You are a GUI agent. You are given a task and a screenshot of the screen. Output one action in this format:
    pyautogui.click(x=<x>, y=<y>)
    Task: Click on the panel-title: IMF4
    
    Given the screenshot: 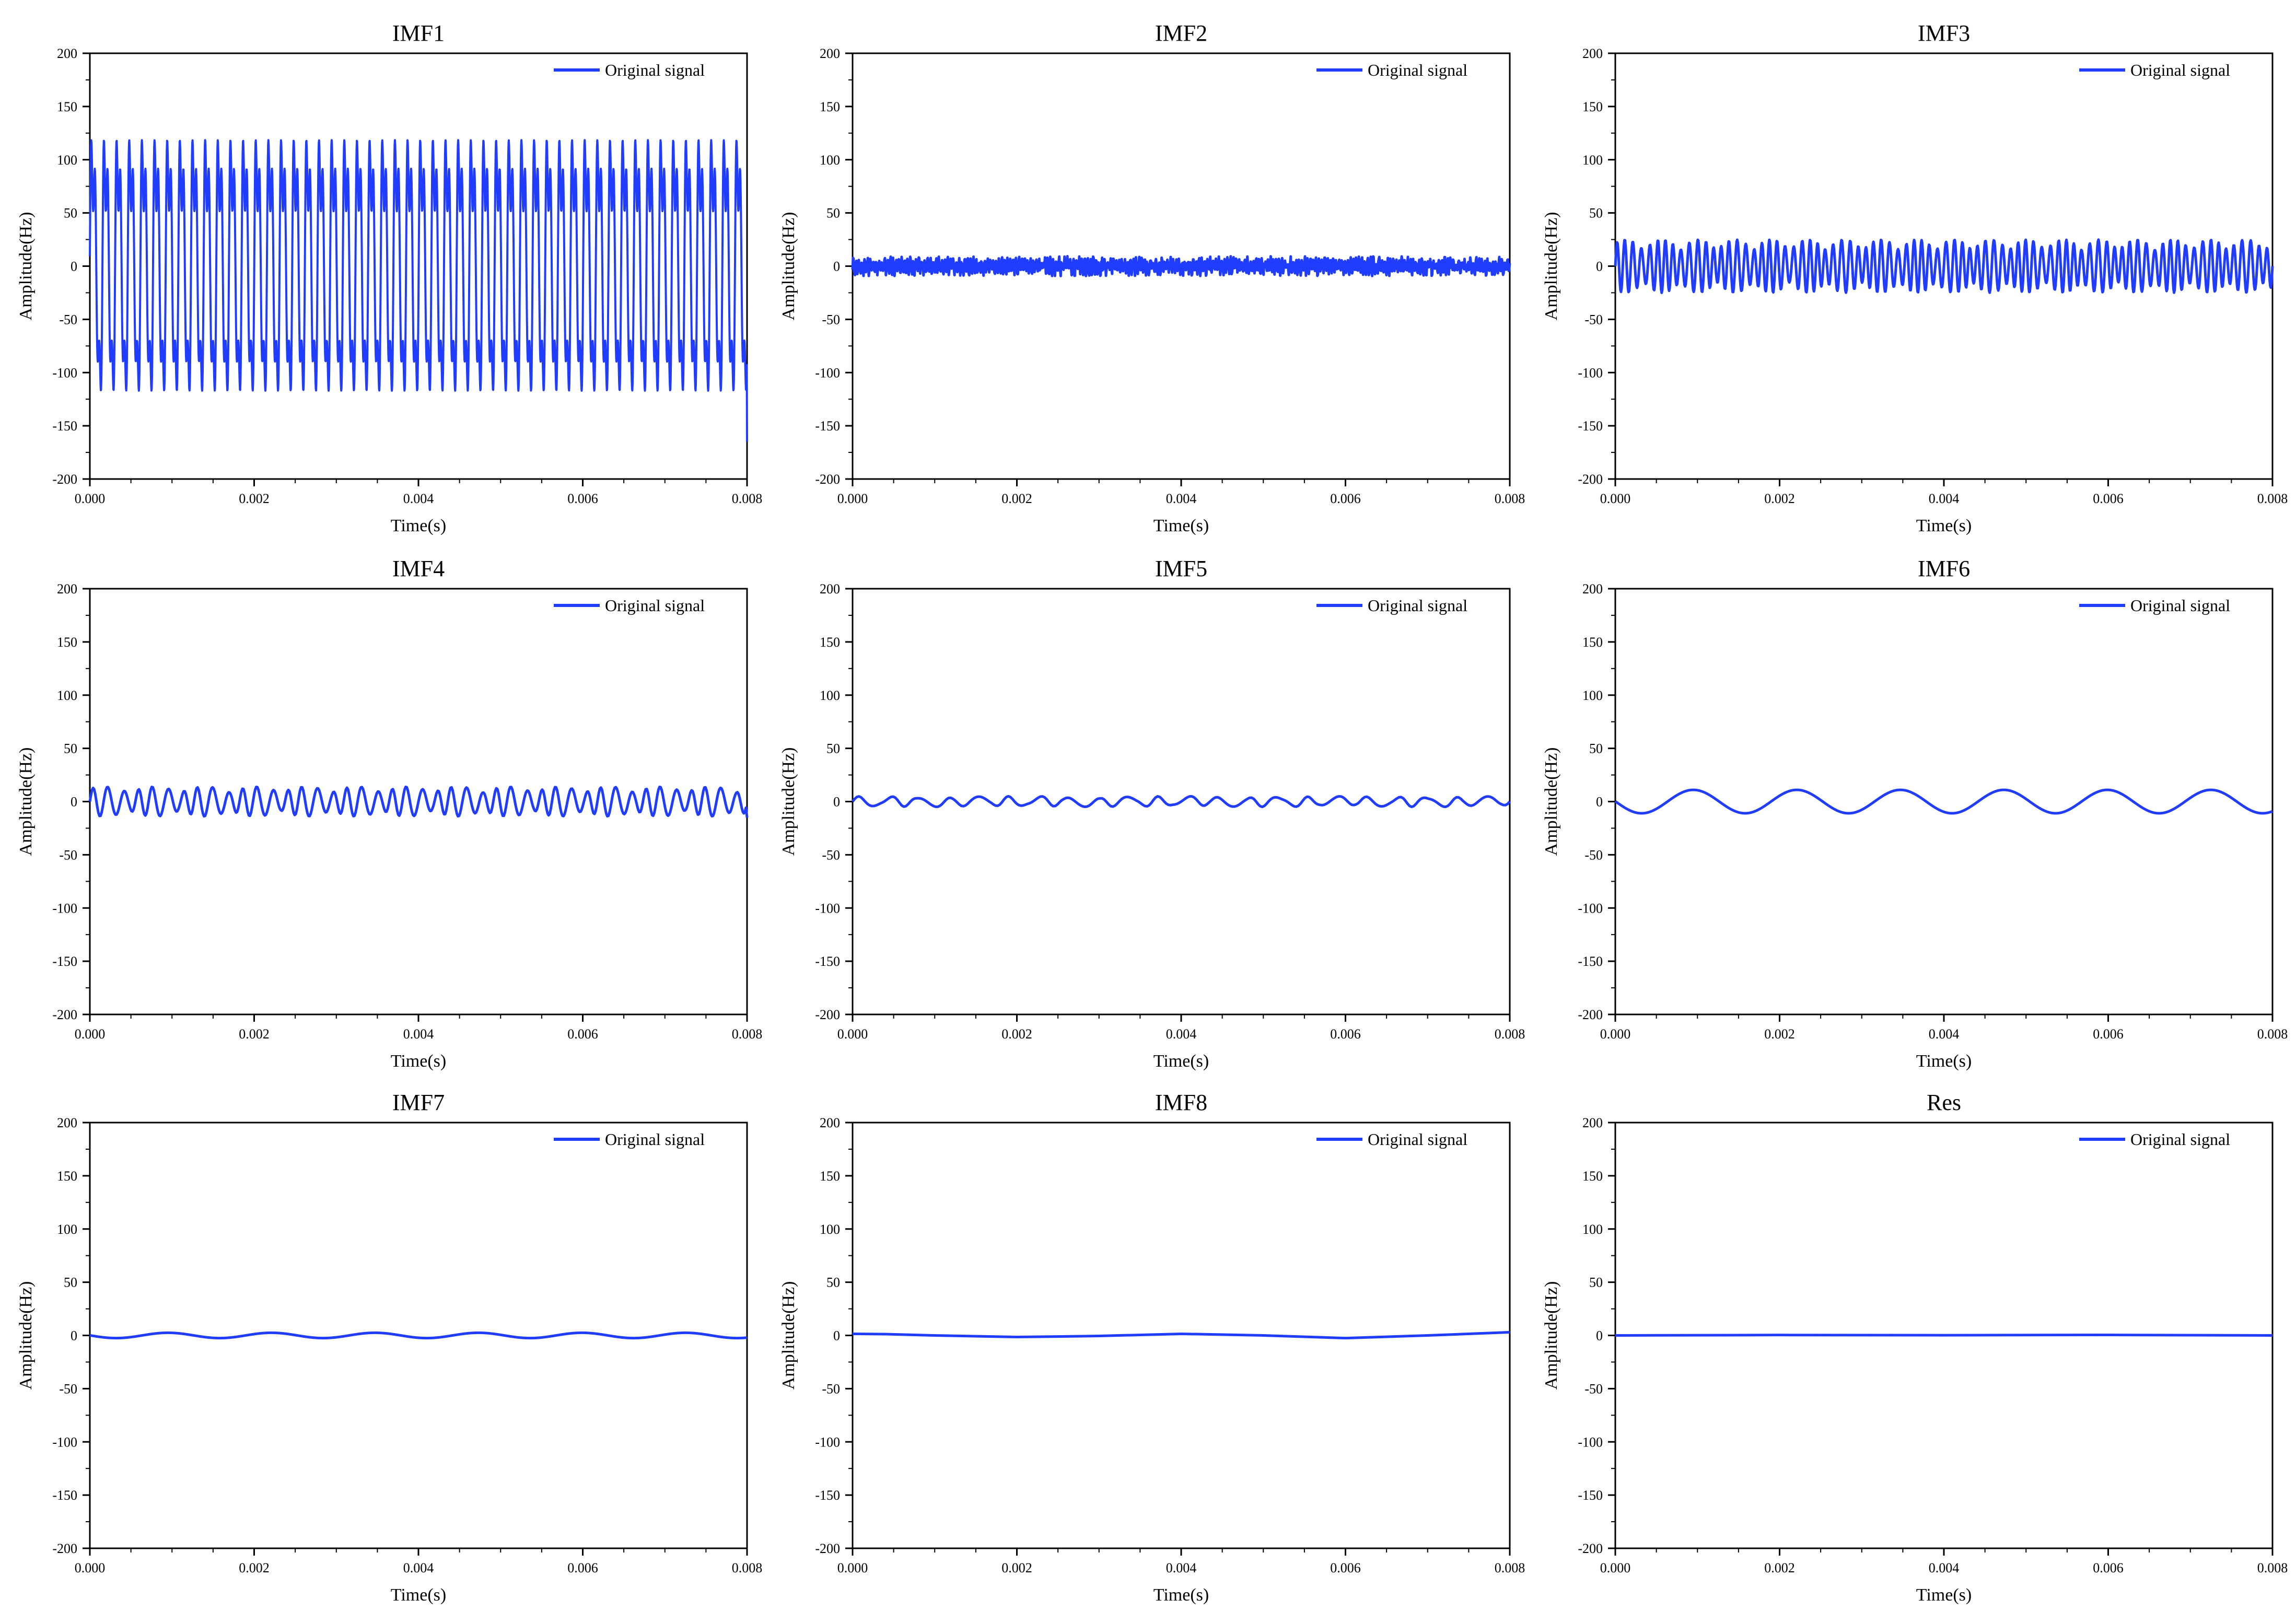 What is the action you would take?
    pyautogui.click(x=418, y=568)
    